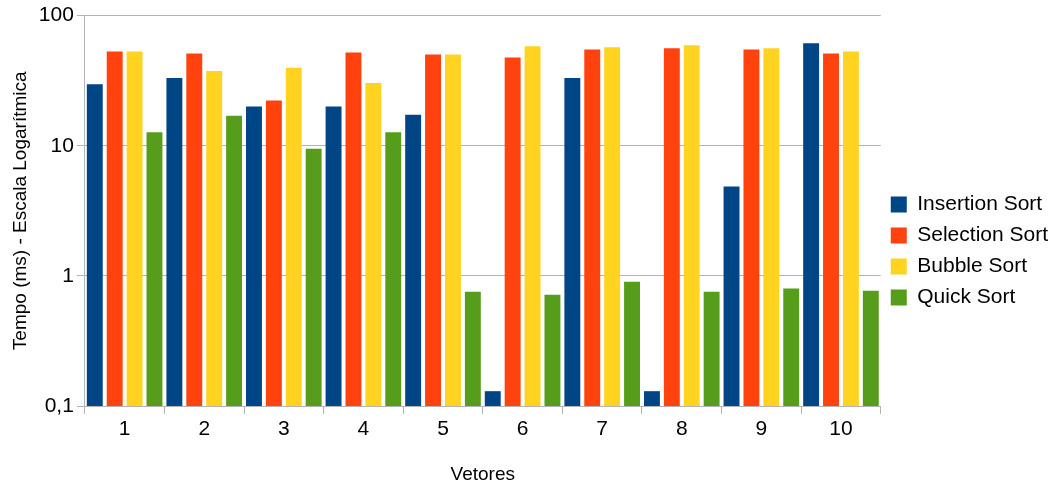 This screenshot has width=1063, height=495. What do you see at coordinates (980, 203) in the screenshot?
I see `legend-label: Insertion Sort` at bounding box center [980, 203].